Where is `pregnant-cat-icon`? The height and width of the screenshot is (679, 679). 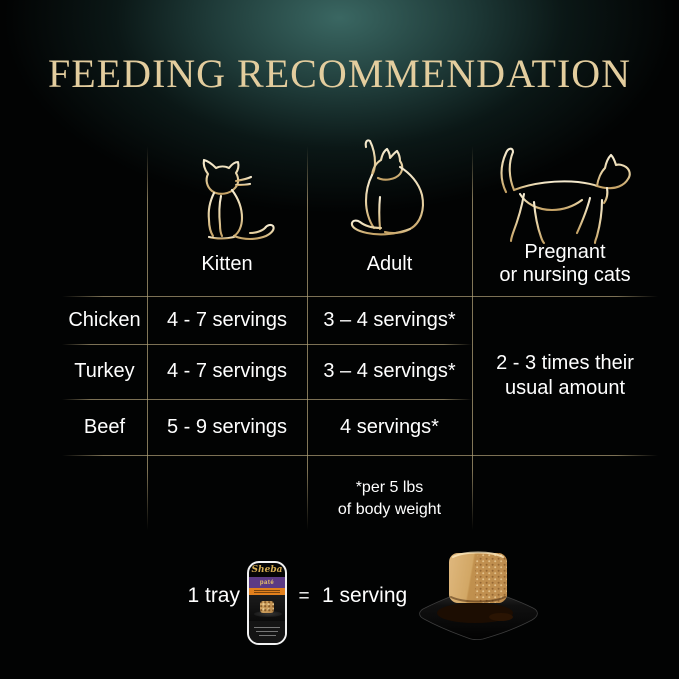 pregnant-cat-icon is located at coordinates (565, 196).